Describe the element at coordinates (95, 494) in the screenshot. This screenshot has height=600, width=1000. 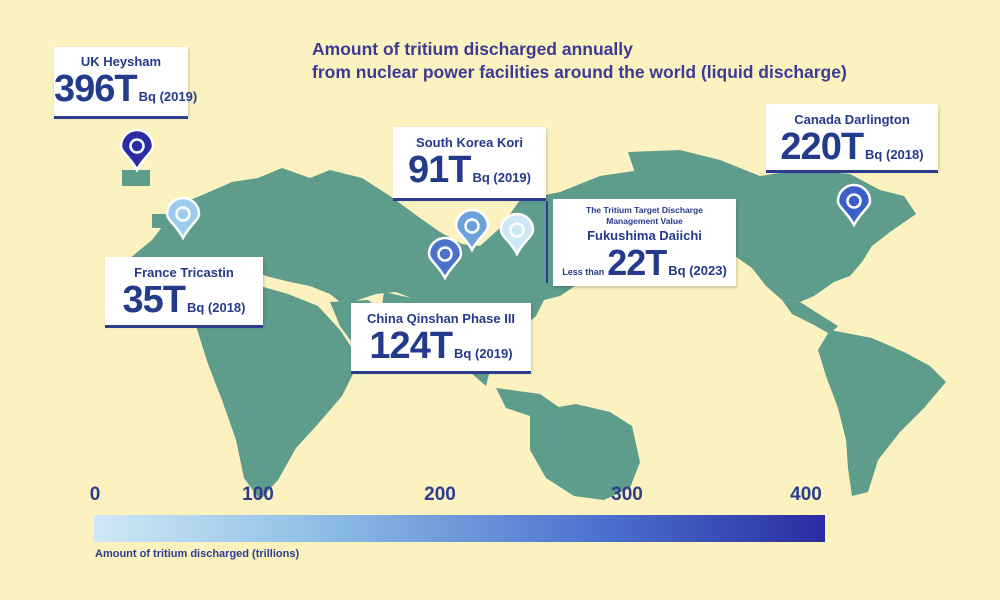
I see `scale-tick-0: 0` at that location.